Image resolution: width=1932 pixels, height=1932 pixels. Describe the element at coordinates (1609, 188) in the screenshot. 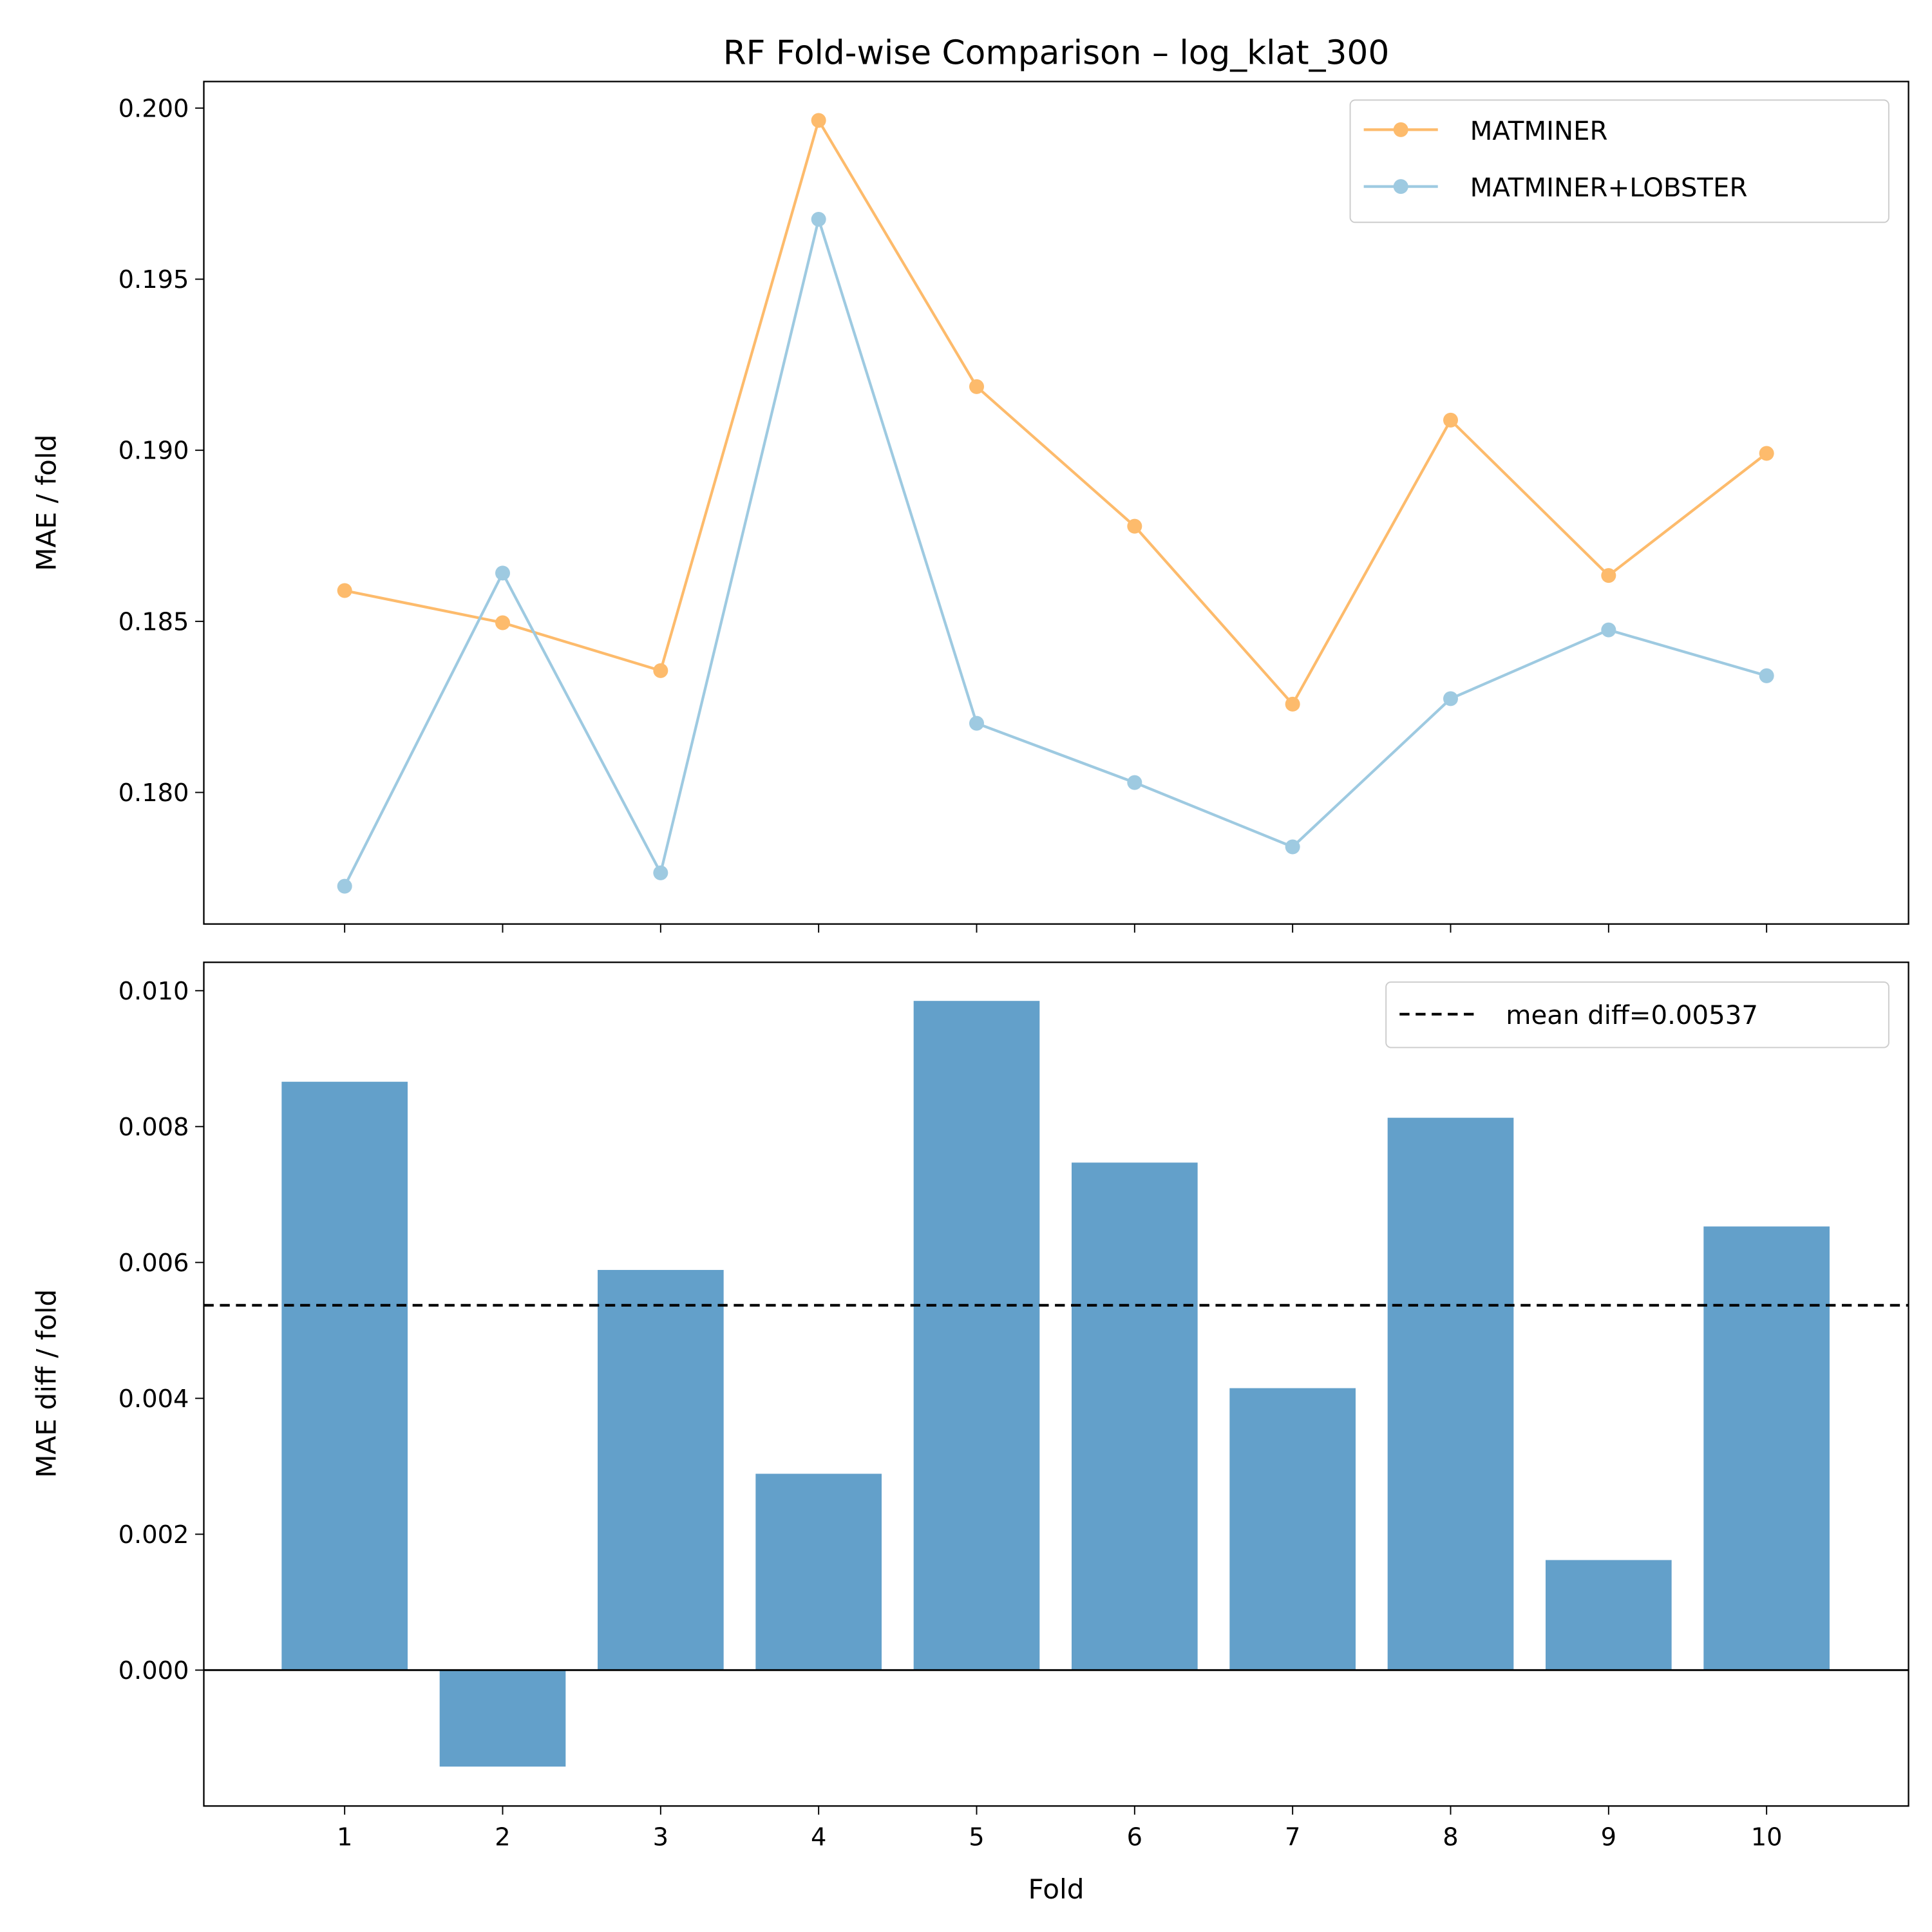

I see `legend-label: MATMINER+LOBSTER` at that location.